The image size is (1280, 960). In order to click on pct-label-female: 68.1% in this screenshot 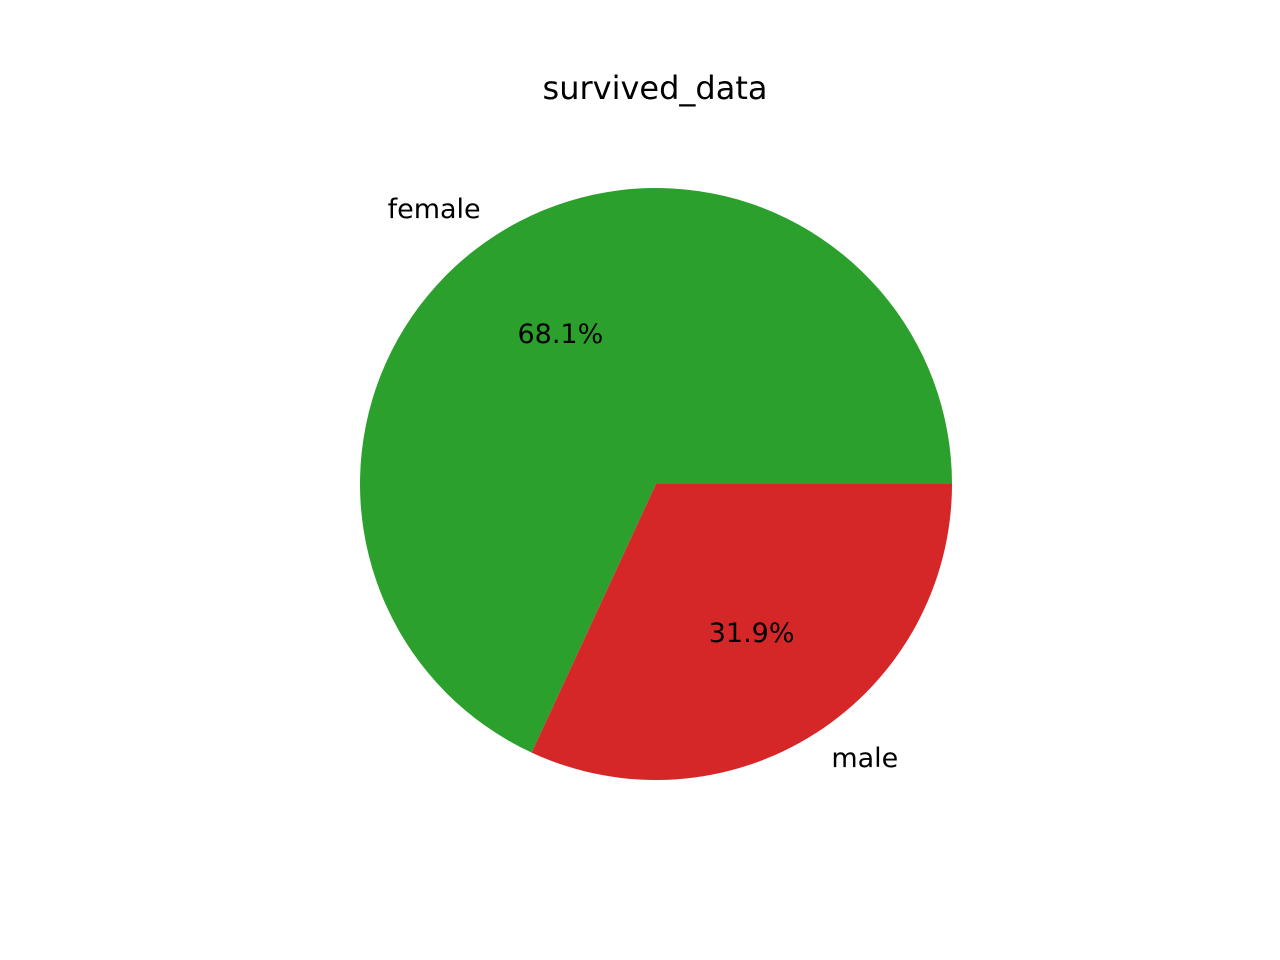, I will do `click(560, 334)`.